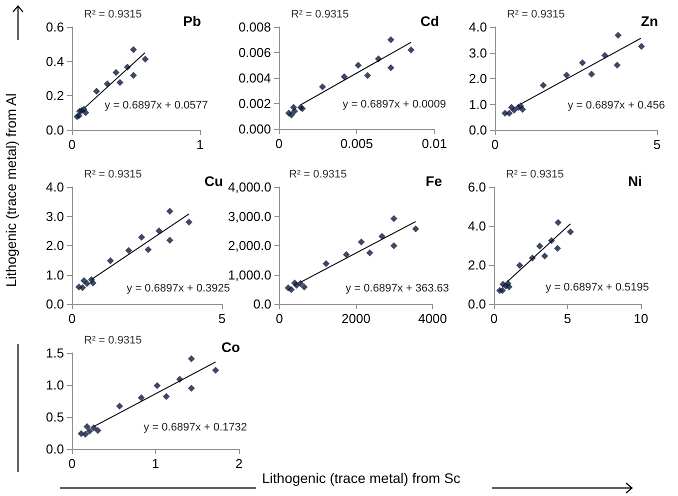 This screenshot has height=496, width=678. What do you see at coordinates (55, 417) in the screenshot?
I see `y-tick-label: 0.5` at bounding box center [55, 417].